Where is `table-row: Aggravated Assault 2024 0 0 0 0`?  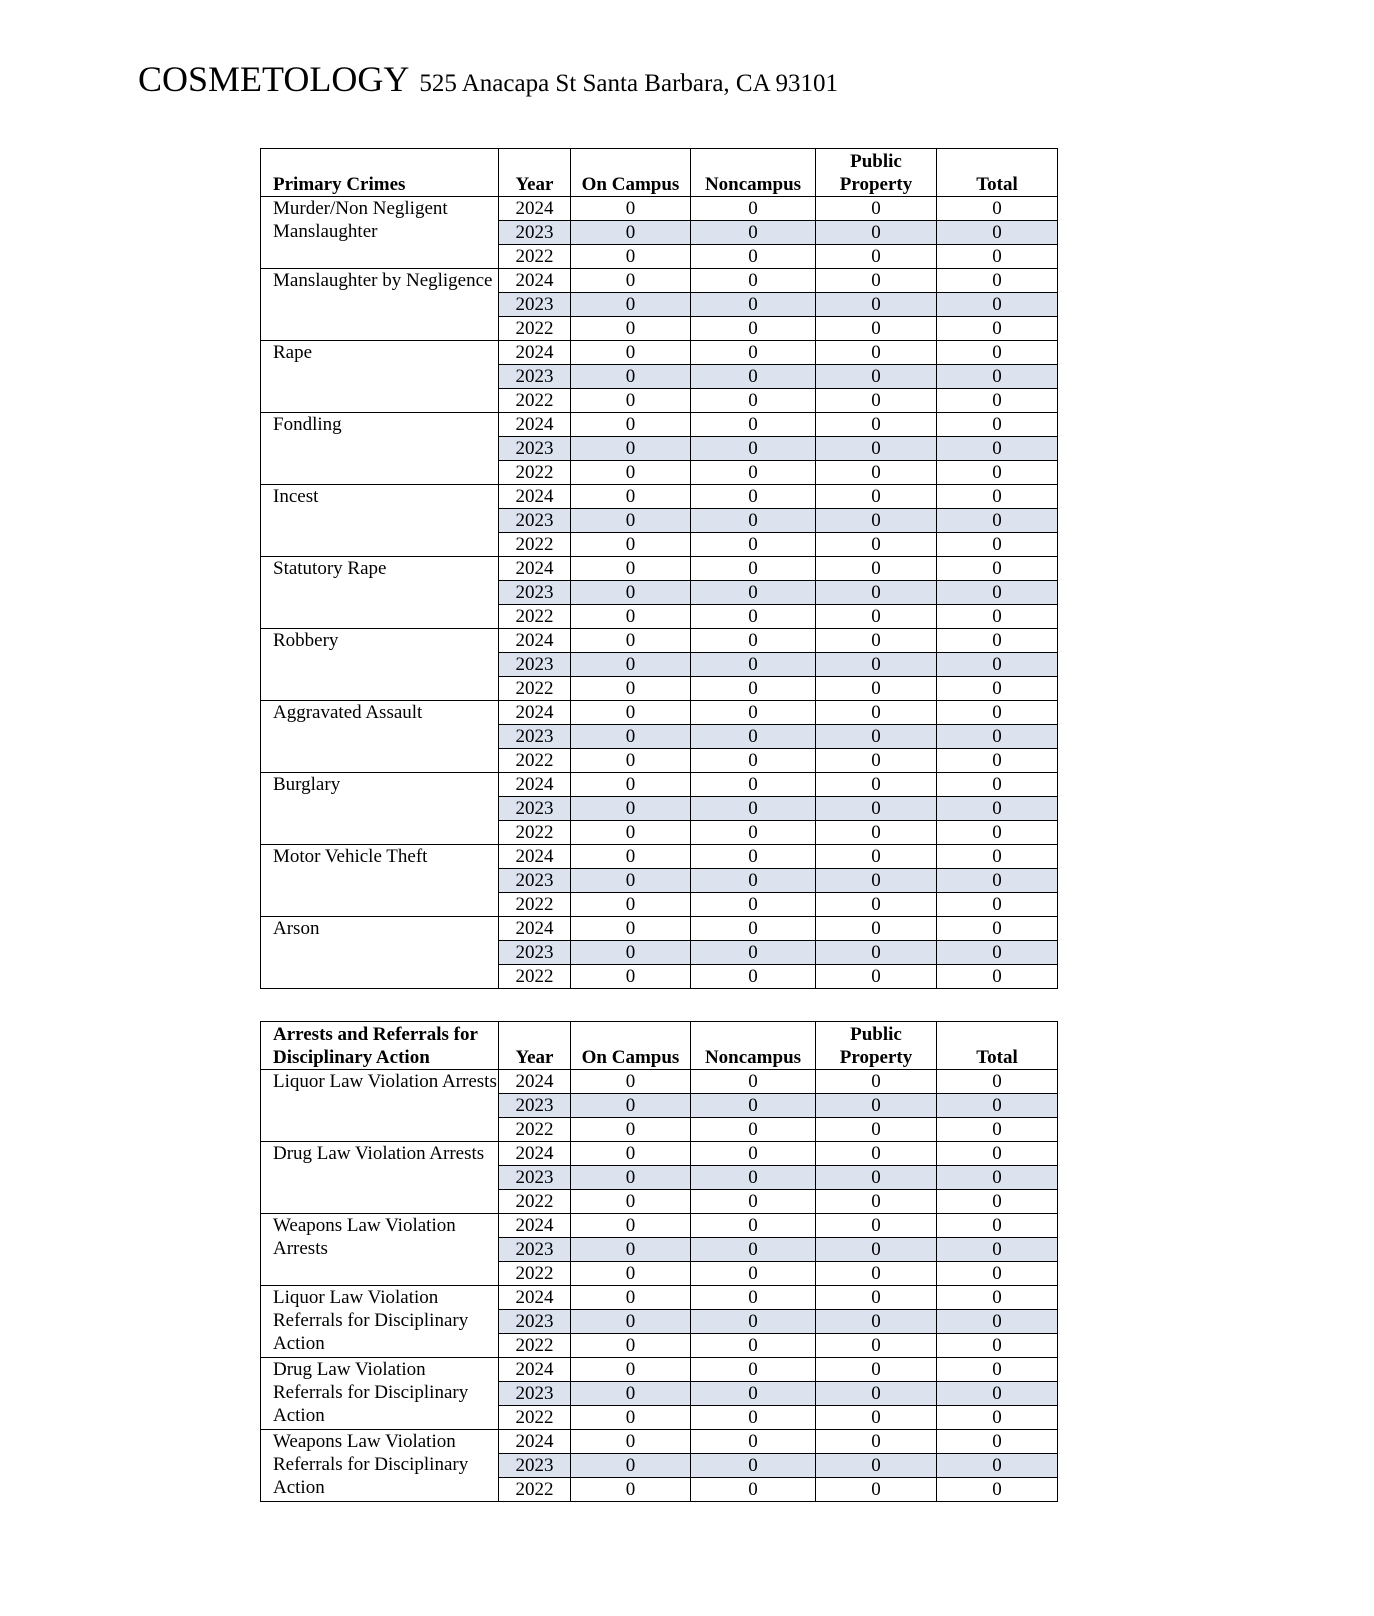
table-row: Aggravated Assault 2024 0 0 0 0 is located at coordinates (659, 736).